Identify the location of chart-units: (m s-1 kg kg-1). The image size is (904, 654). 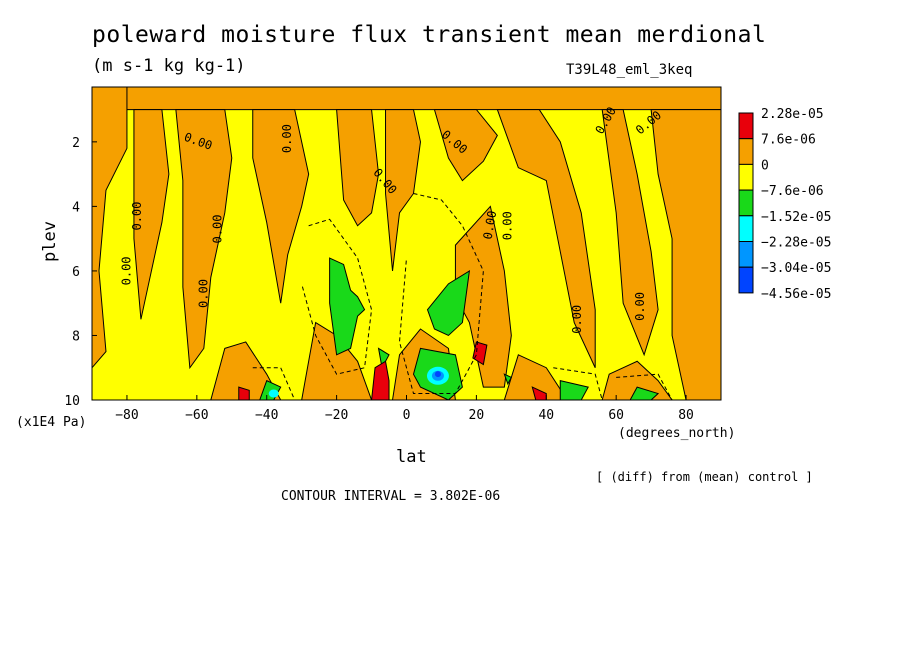
(169, 66).